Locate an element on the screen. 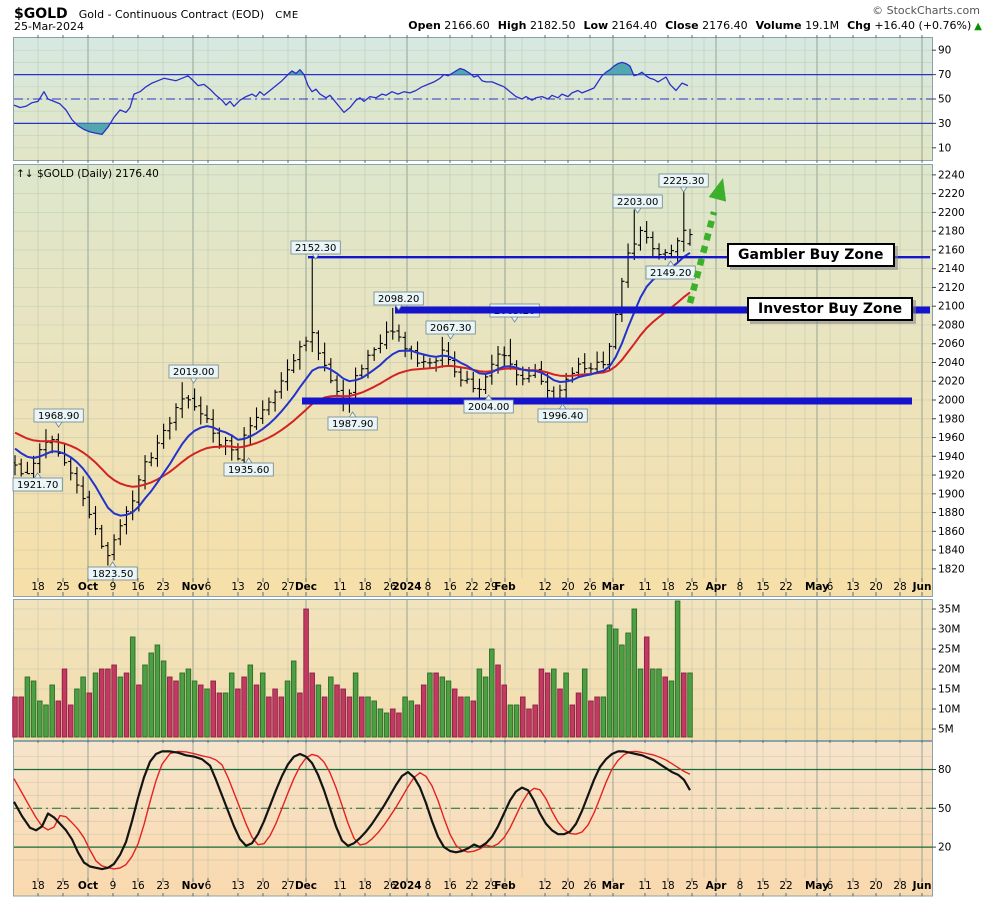 The height and width of the screenshot is (897, 990). x-axis-tick-label: Apr is located at coordinates (717, 587).